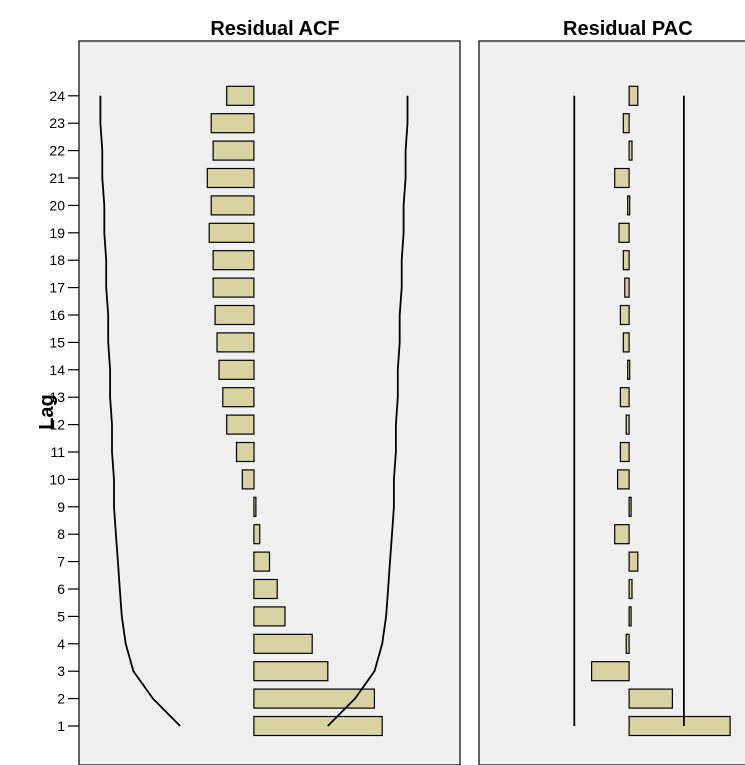 This screenshot has width=745, height=765. Describe the element at coordinates (57, 452) in the screenshot. I see `lag-tick-label-11: 11` at that location.